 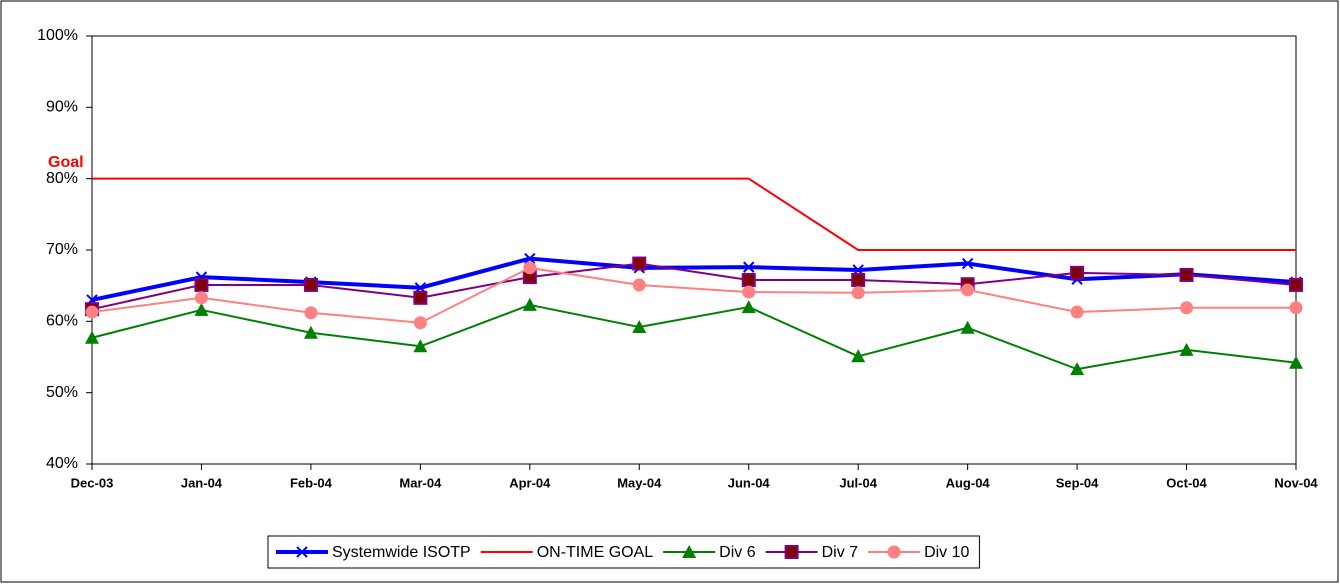 What do you see at coordinates (968, 482) in the screenshot?
I see `x-tick-label: Aug-04` at bounding box center [968, 482].